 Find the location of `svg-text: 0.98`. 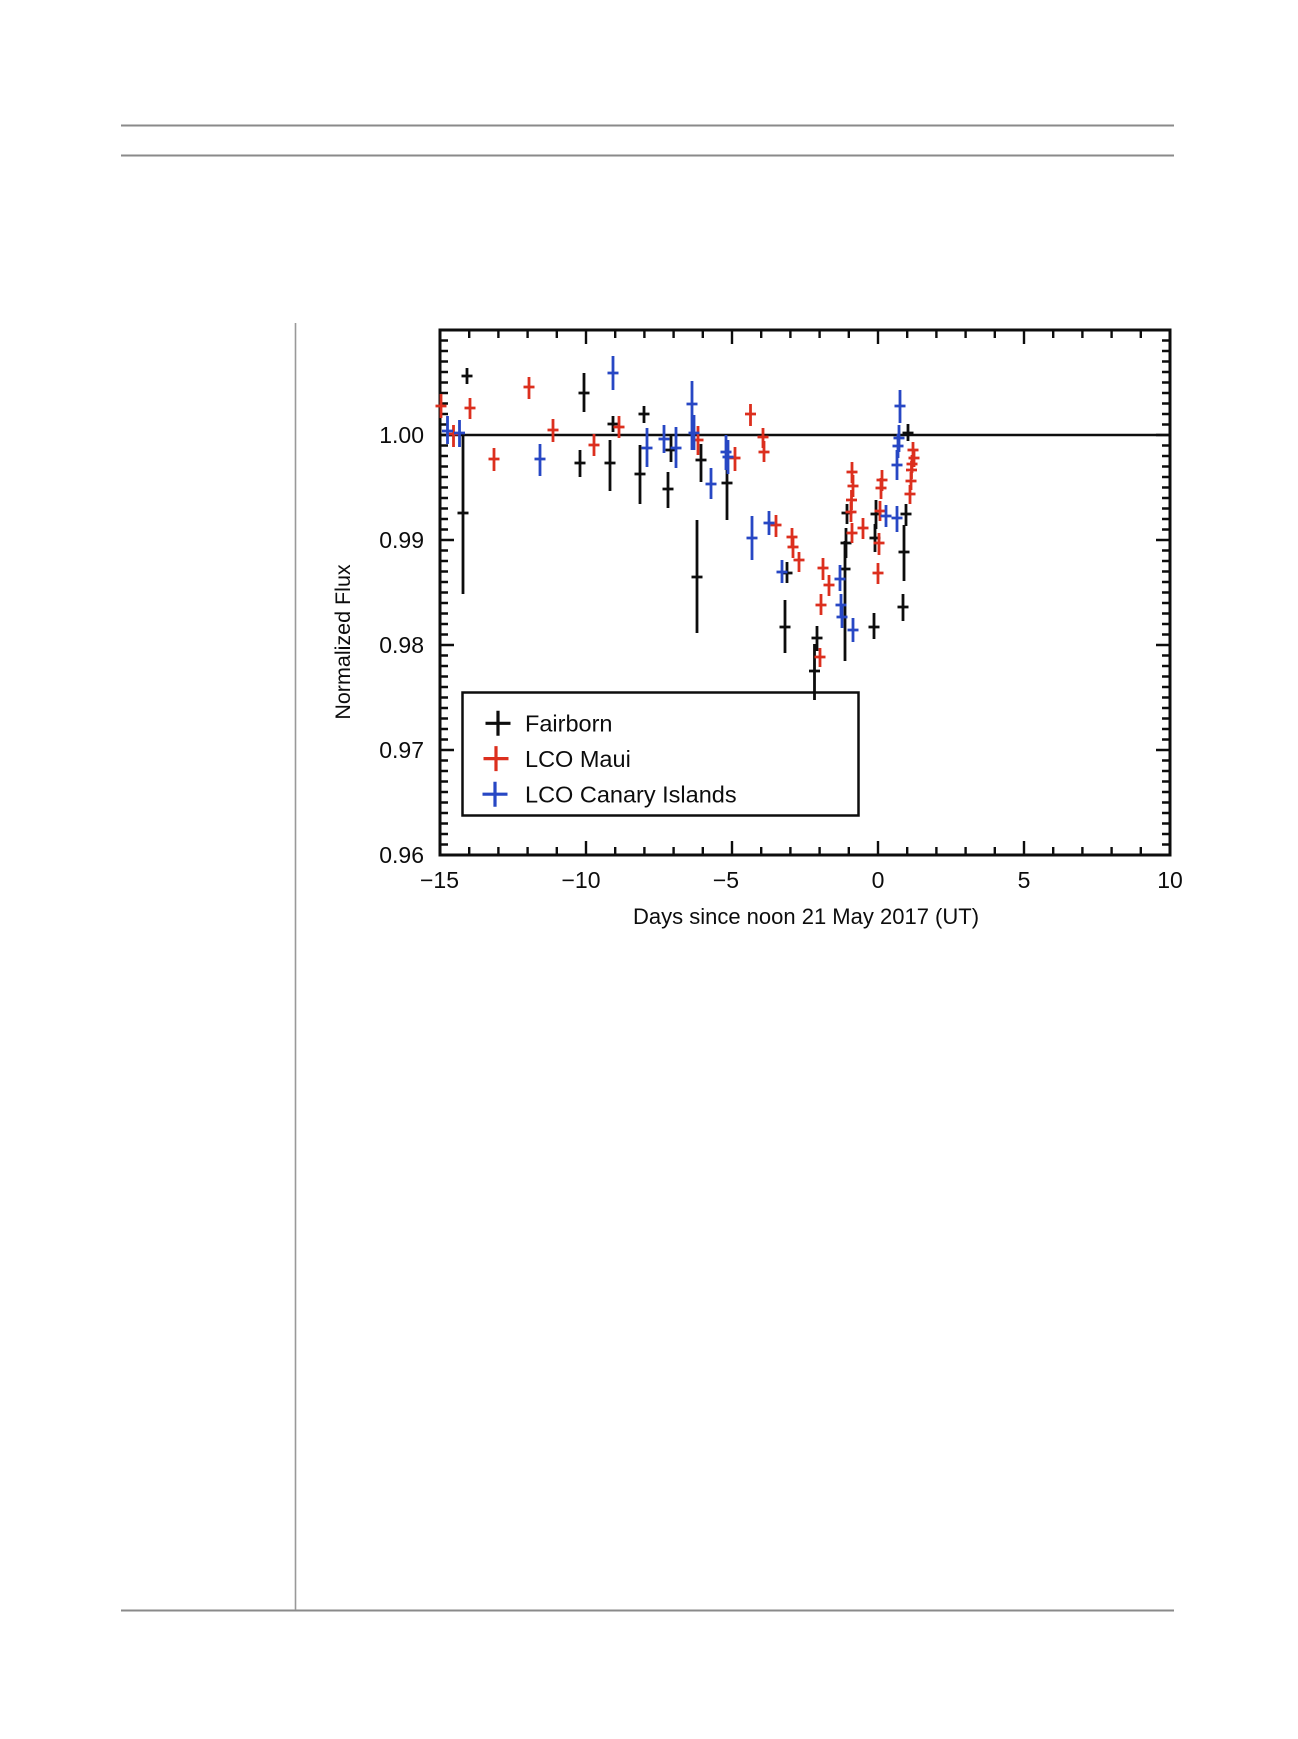

svg-text: 0.98 is located at coordinates (401, 645).